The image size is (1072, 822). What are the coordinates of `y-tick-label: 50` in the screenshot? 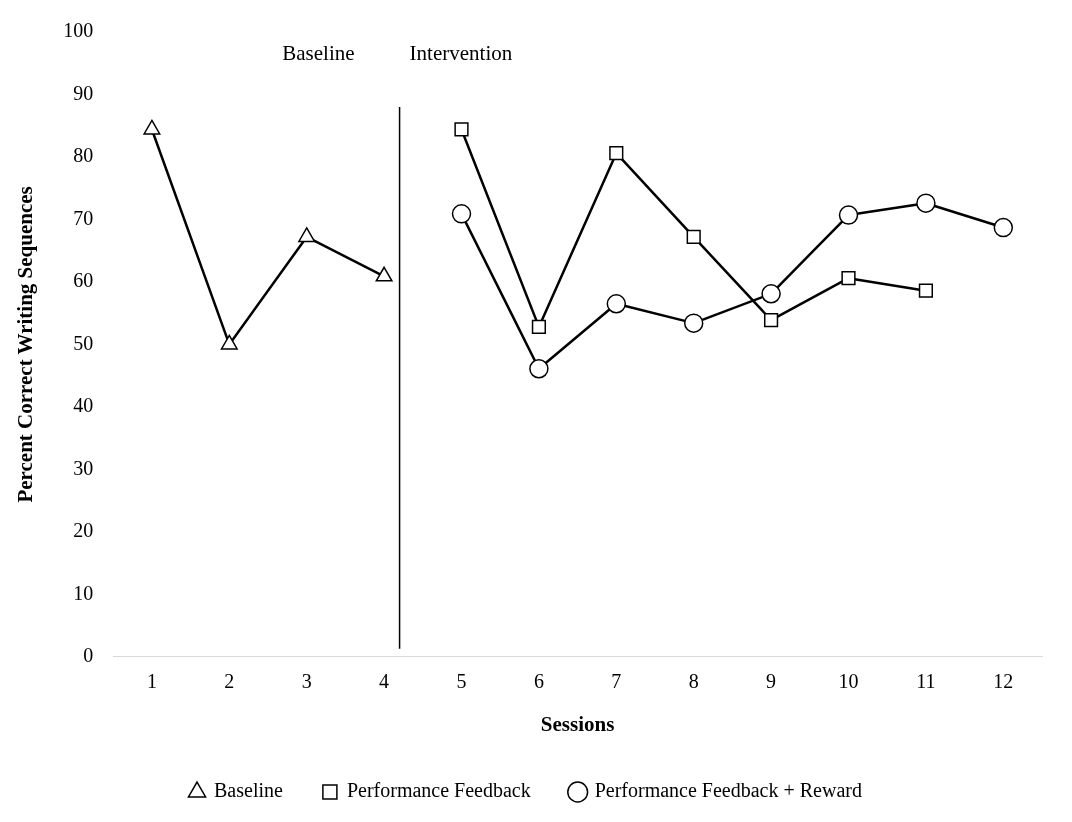 It's located at (83, 342).